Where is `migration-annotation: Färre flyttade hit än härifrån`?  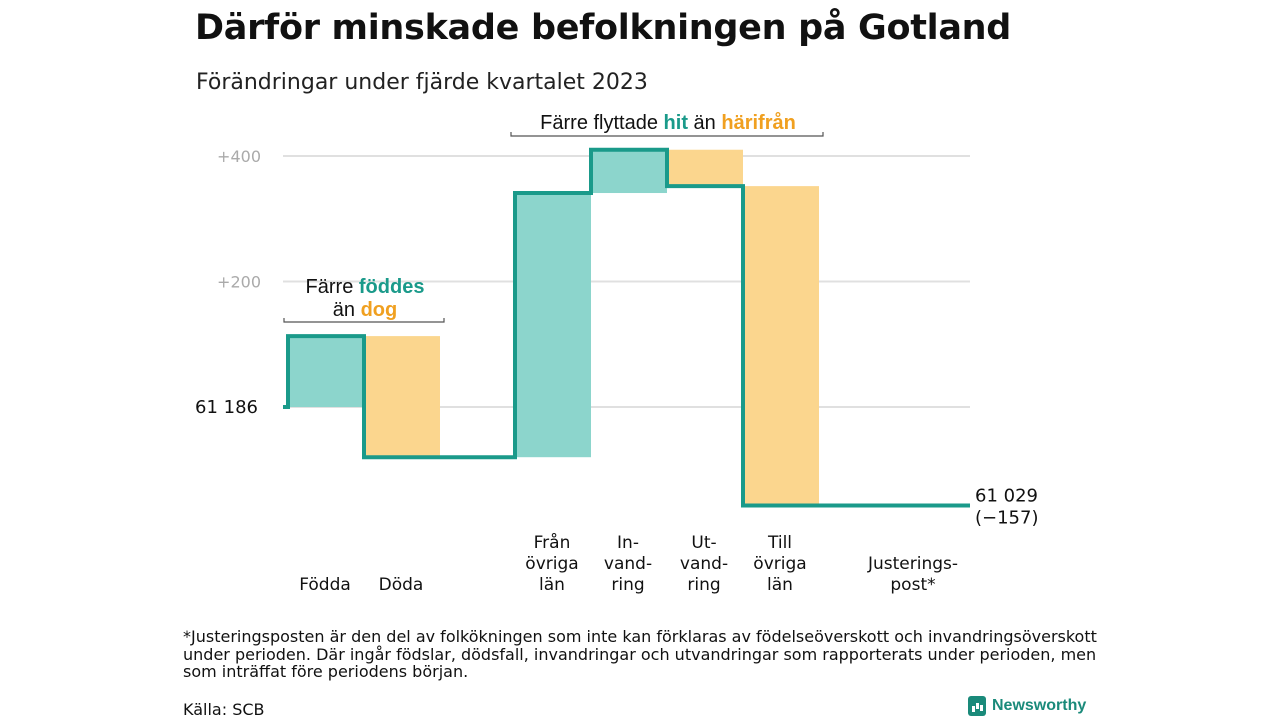
migration-annotation: Färre flyttade hit än härifrån is located at coordinates (668, 123).